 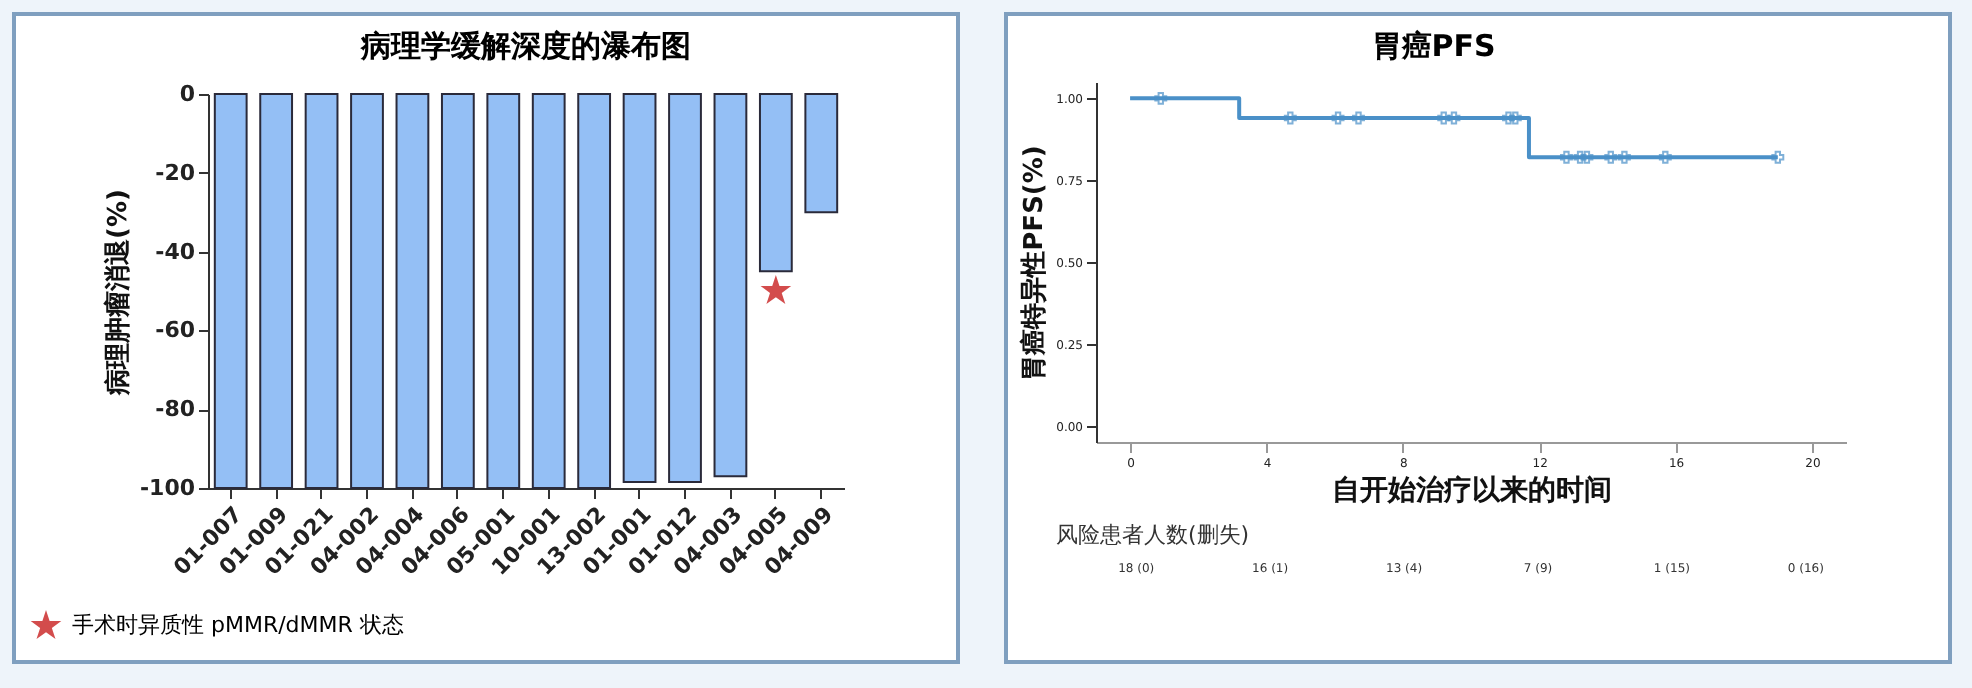 I want to click on y-tick-label: 0, so click(x=187, y=94).